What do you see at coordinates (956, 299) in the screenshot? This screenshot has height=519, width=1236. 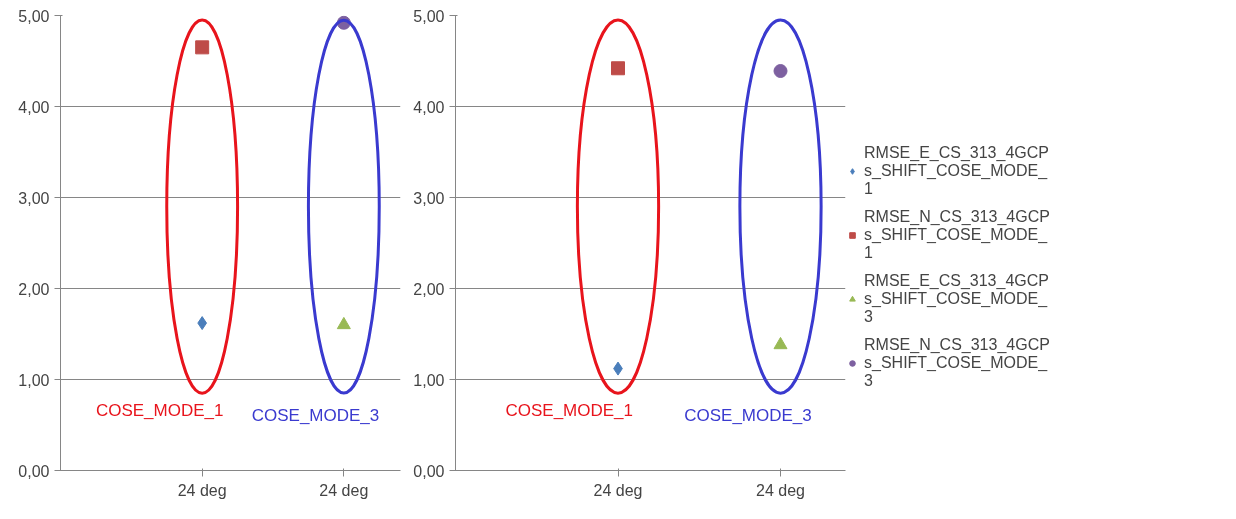 I see `legend-label: RMSE_E_CS_313_4GCPs_SHIFT_COSE_MODE_3` at bounding box center [956, 299].